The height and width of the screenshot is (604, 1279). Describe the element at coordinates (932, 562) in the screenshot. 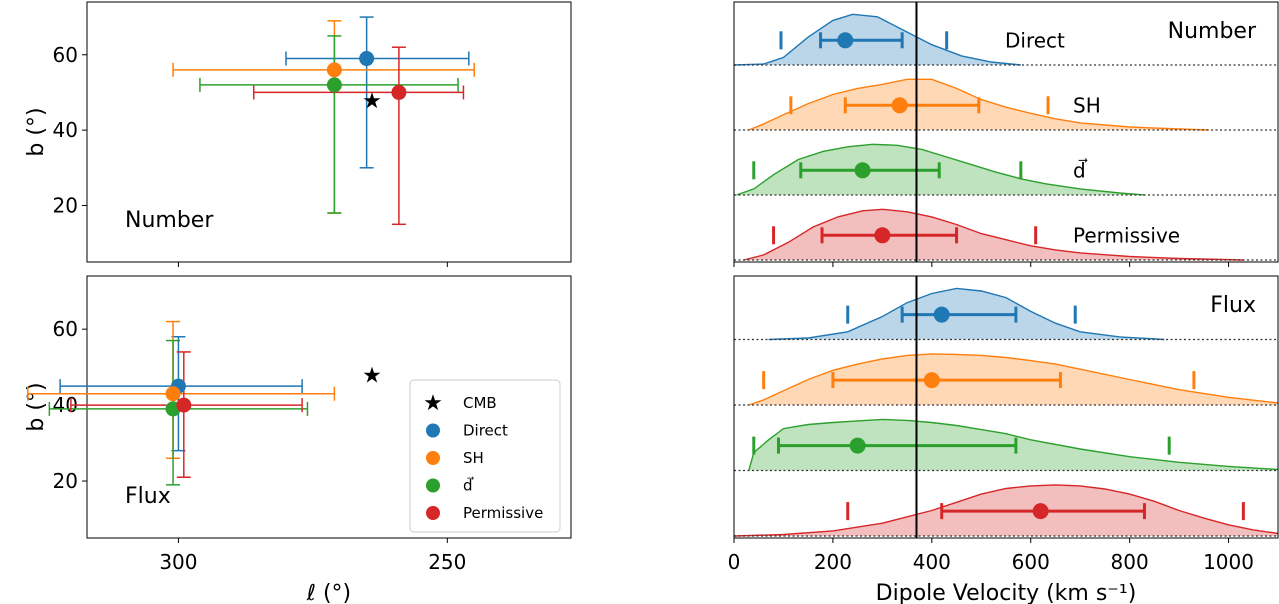

I see `x-tick-label: 400` at that location.